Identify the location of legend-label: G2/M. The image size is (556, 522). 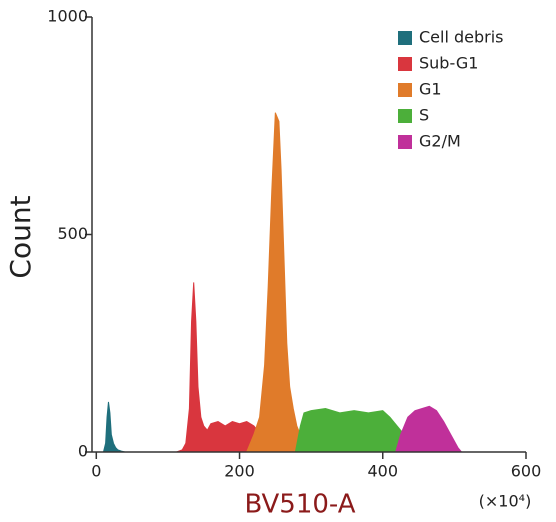
(440, 141).